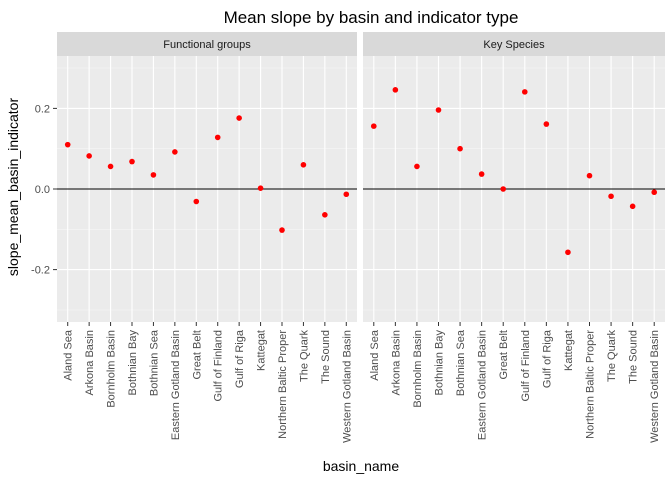 This screenshot has width=672, height=480. Describe the element at coordinates (361, 466) in the screenshot. I see `x-axis-title: basin_name` at that location.